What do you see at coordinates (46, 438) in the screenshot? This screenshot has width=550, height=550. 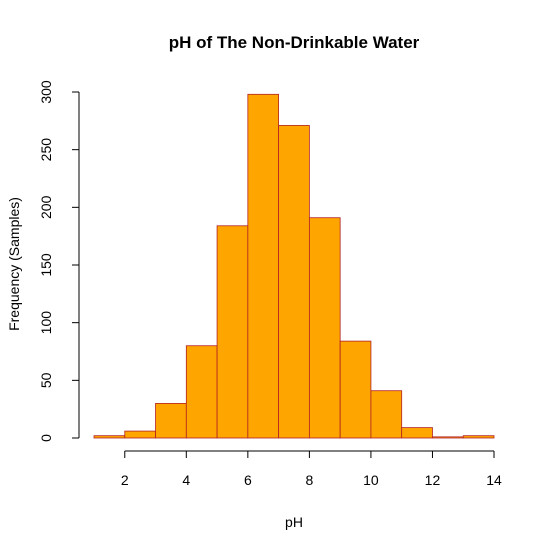 I see `y-tick-label: 0` at bounding box center [46, 438].